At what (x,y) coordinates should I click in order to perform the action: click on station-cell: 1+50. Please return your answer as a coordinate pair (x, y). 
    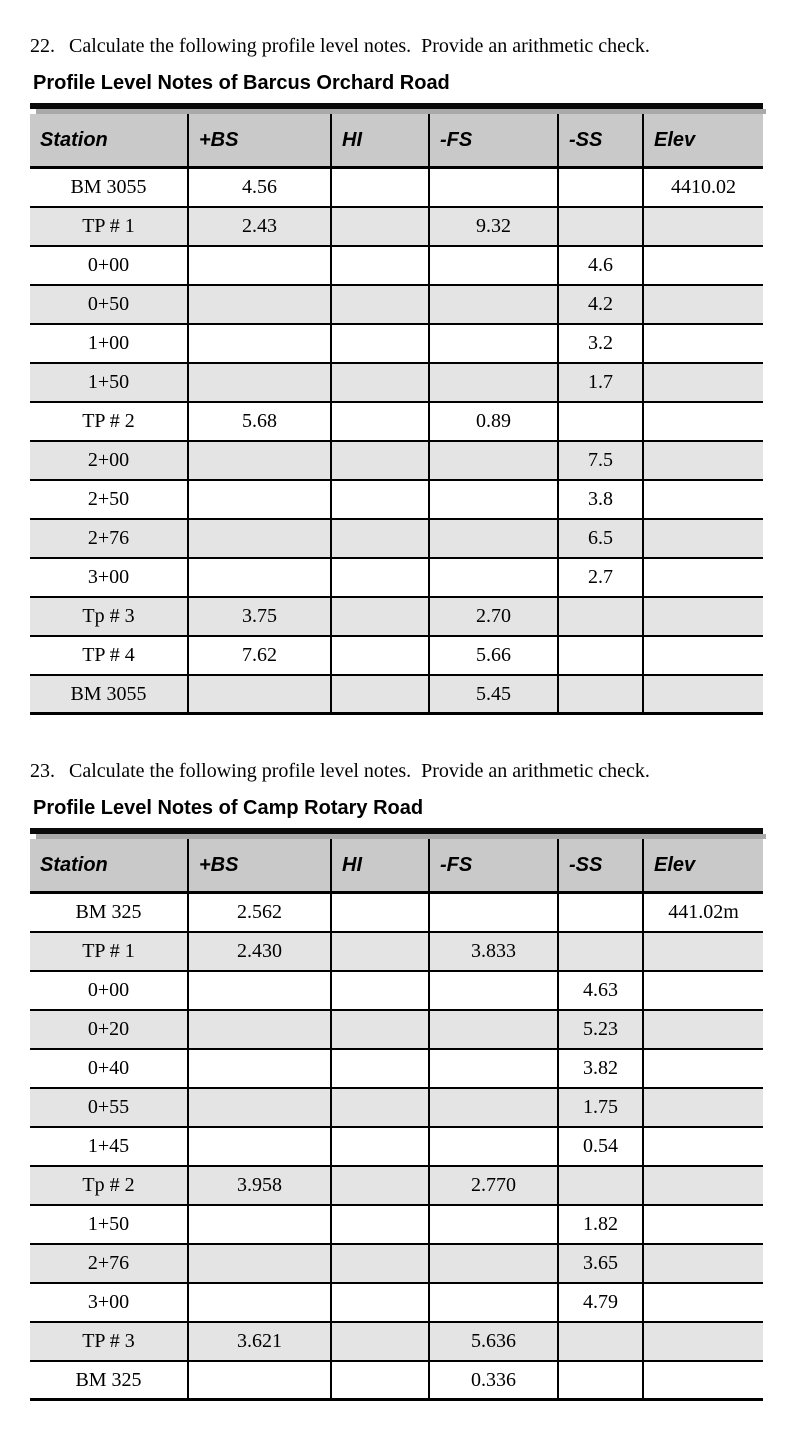
    Looking at the image, I should click on (108, 1224).